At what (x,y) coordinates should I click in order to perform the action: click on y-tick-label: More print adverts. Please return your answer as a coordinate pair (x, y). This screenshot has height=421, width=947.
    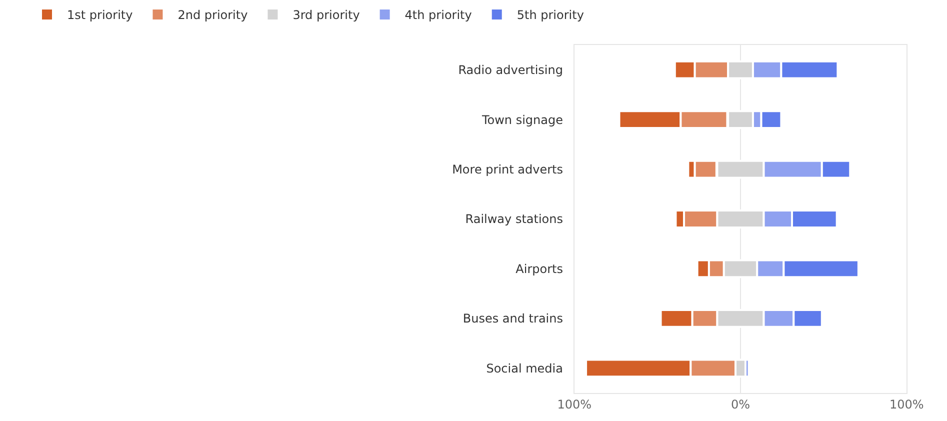
    Looking at the image, I should click on (508, 169).